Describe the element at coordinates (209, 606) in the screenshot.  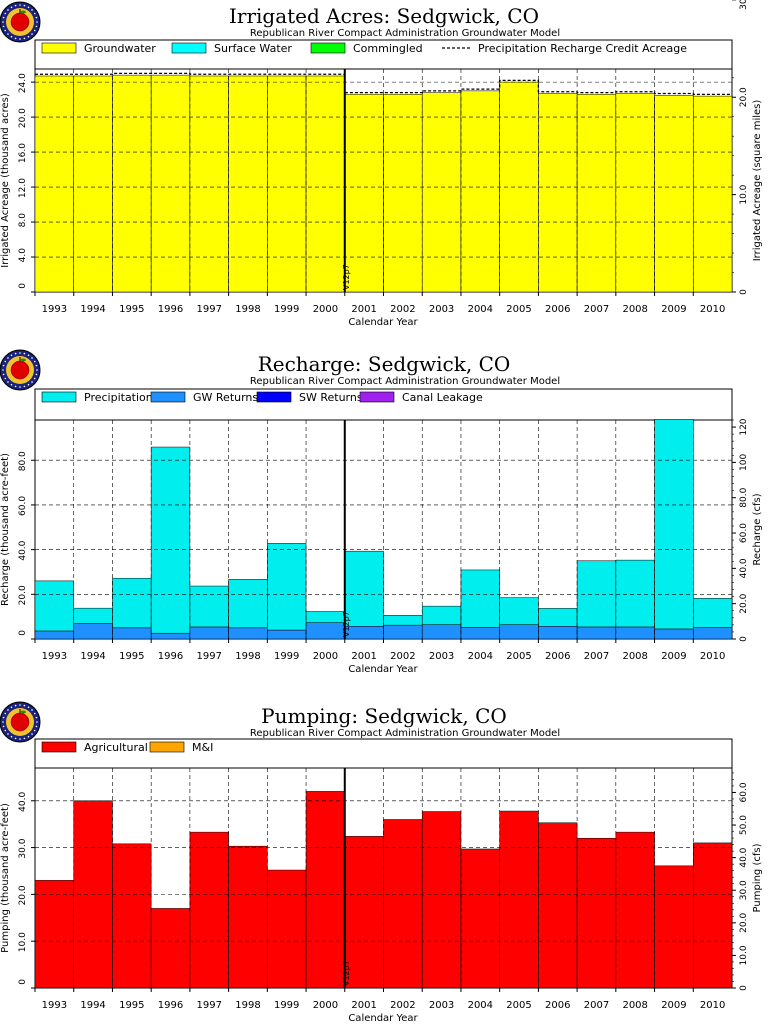
I see `bar-1997-precipitation` at that location.